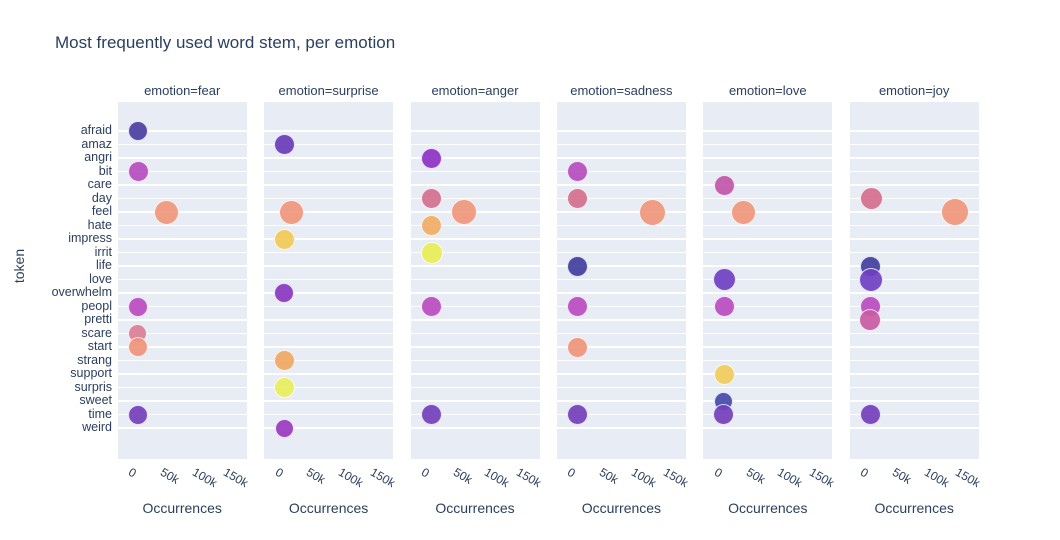  I want to click on point-pretti, so click(870, 320).